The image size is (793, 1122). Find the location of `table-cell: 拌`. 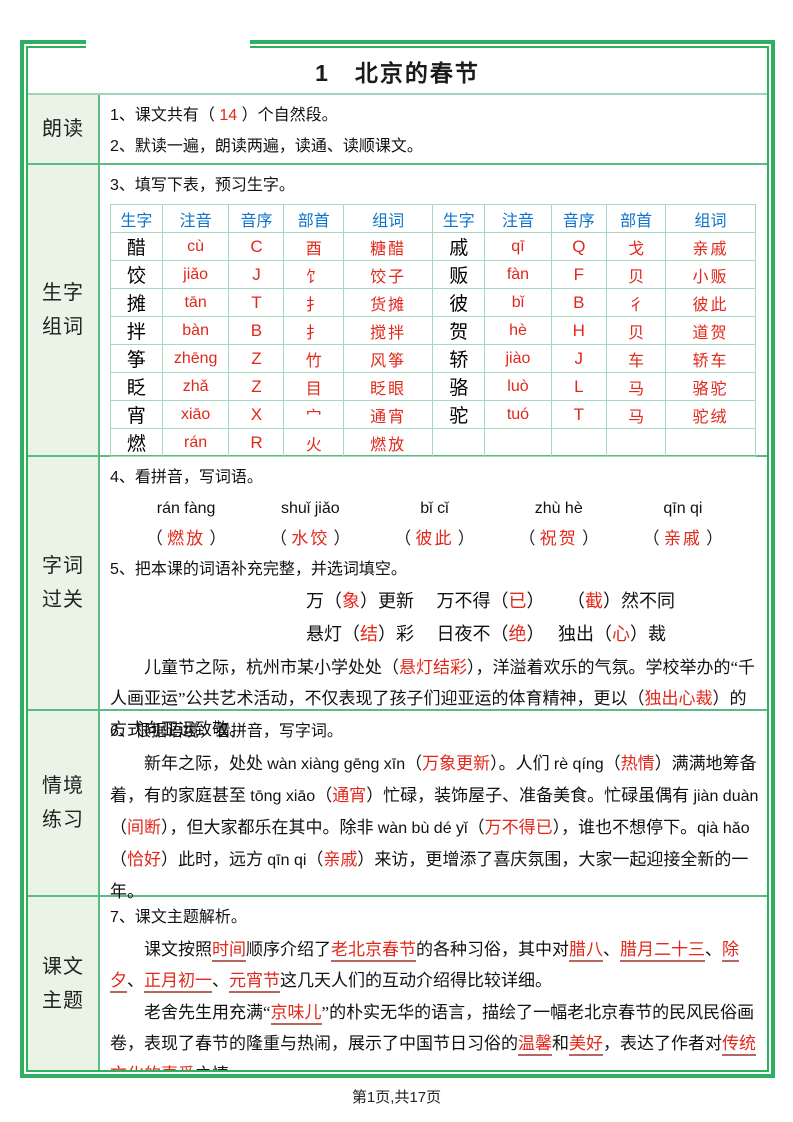

table-cell: 拌 is located at coordinates (136, 330).